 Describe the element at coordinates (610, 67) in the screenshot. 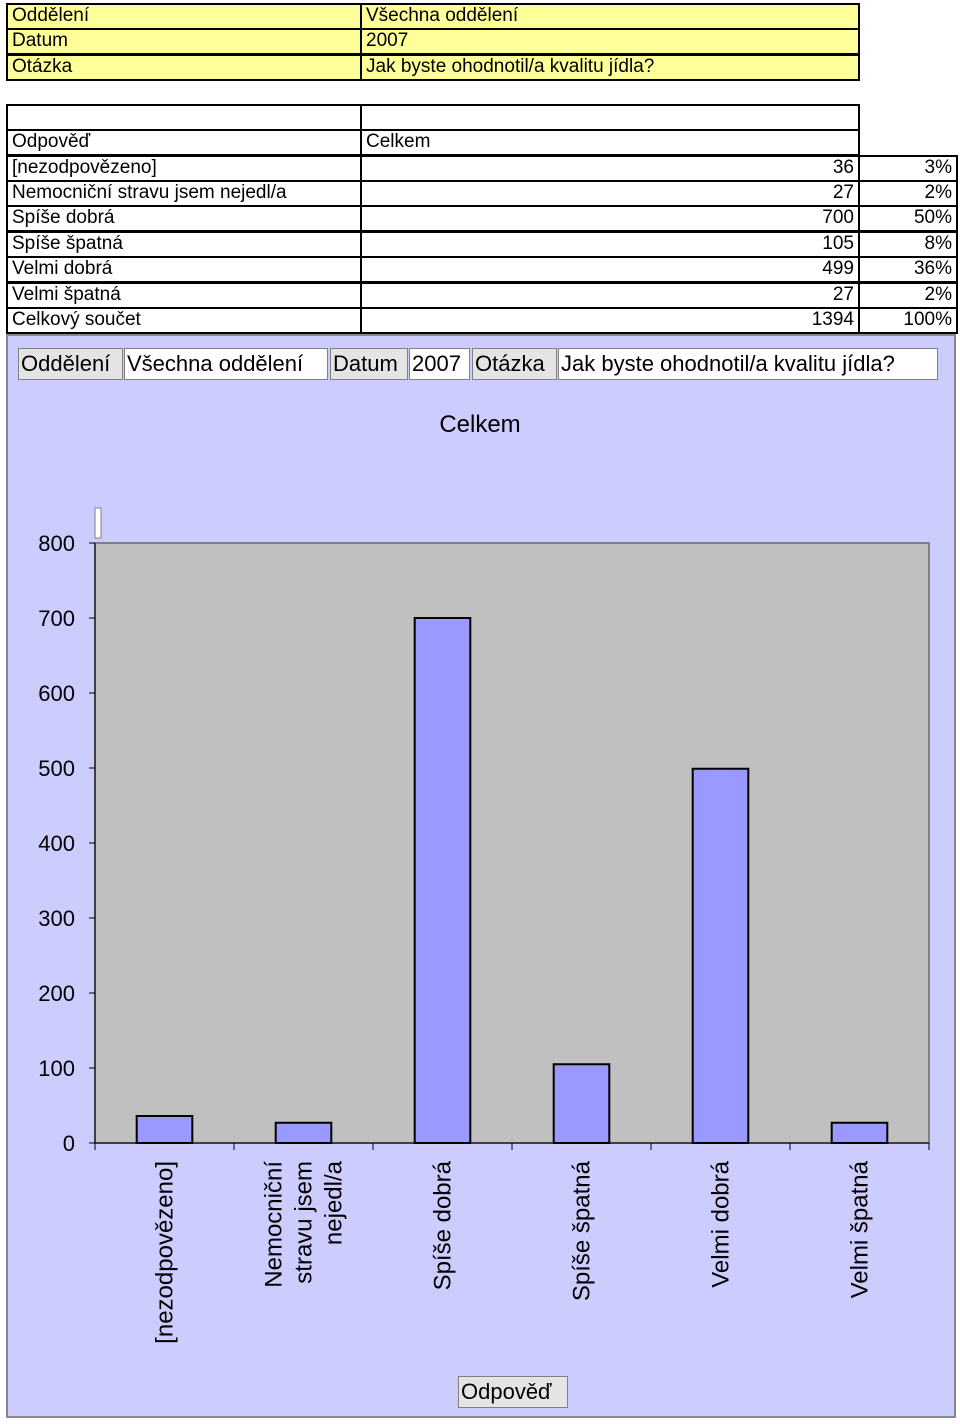

I see `question-value: Jak byste ohodnotil/a kvalitu jídla?` at that location.